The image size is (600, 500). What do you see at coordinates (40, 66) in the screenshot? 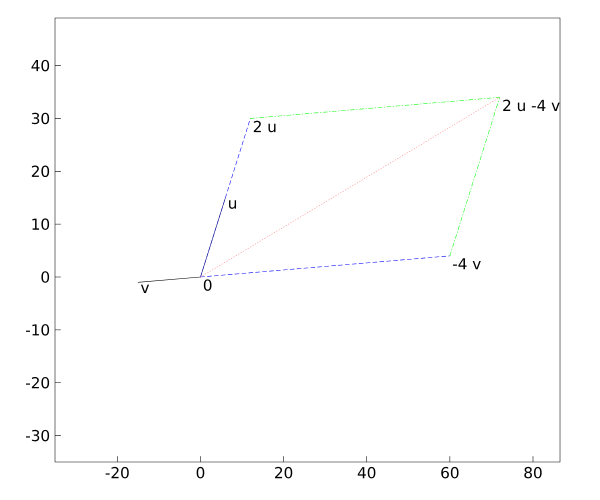
I see `y-tick-label: 40` at bounding box center [40, 66].